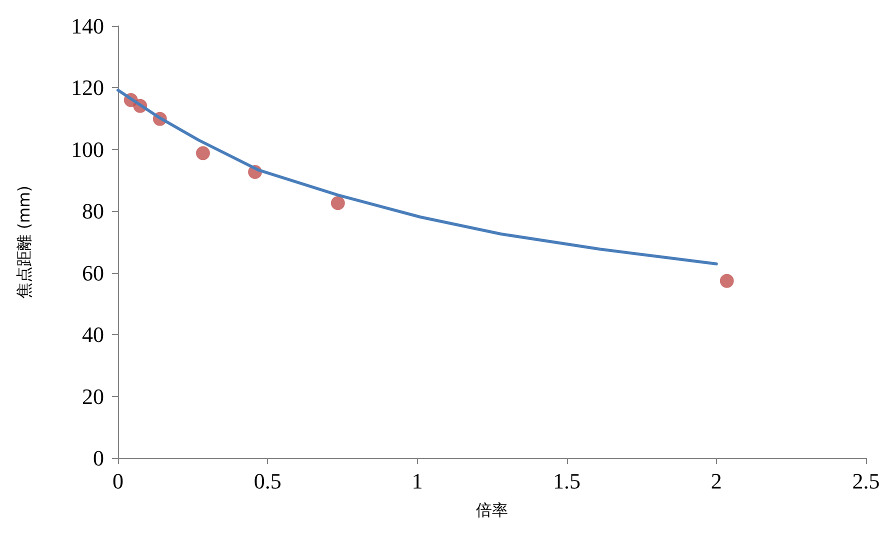 The width and height of the screenshot is (888, 534). I want to click on y-tick-label: 140, so click(87, 26).